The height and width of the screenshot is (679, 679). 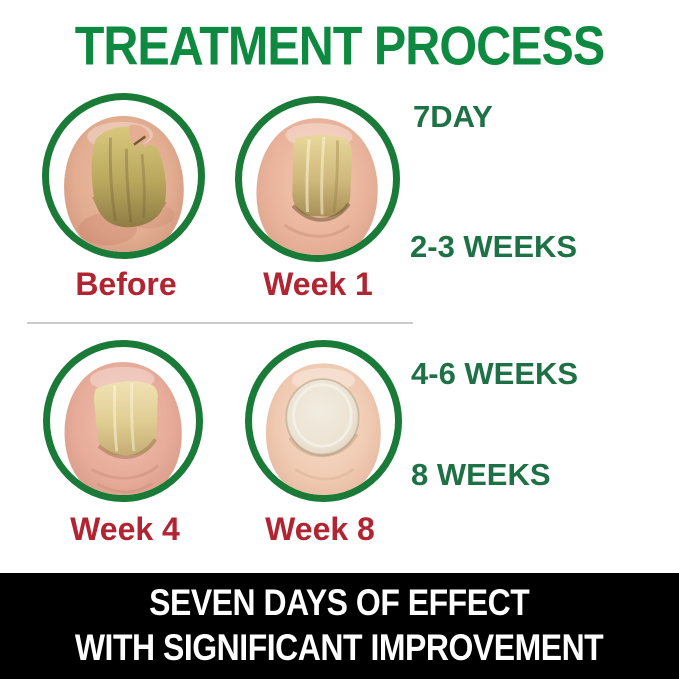 What do you see at coordinates (494, 246) in the screenshot?
I see `timeline-label-2-3-weeks: 2-3 WEEKS` at bounding box center [494, 246].